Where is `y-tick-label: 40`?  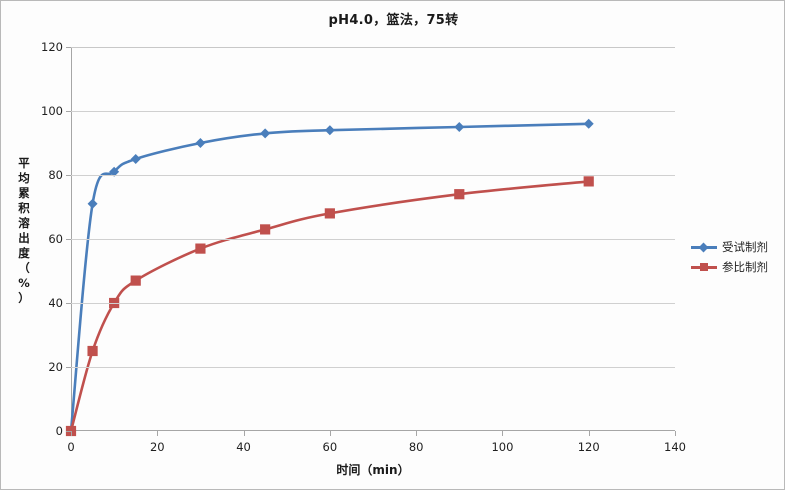 y-tick-label: 40 is located at coordinates (55, 303).